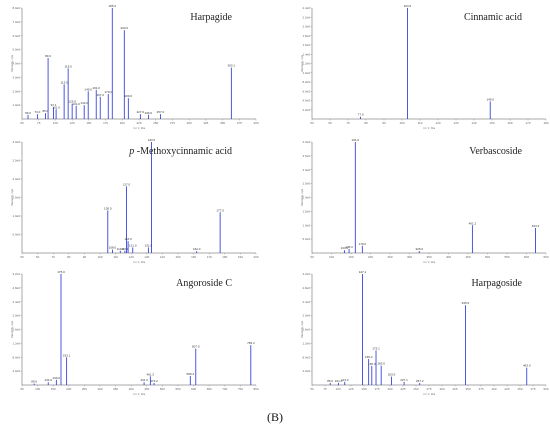 Image resolution: width=550 pixels, height=430 pixels. Describe the element at coordinates (232, 66) in the screenshot. I see `peak-label: 363.1` at that location.